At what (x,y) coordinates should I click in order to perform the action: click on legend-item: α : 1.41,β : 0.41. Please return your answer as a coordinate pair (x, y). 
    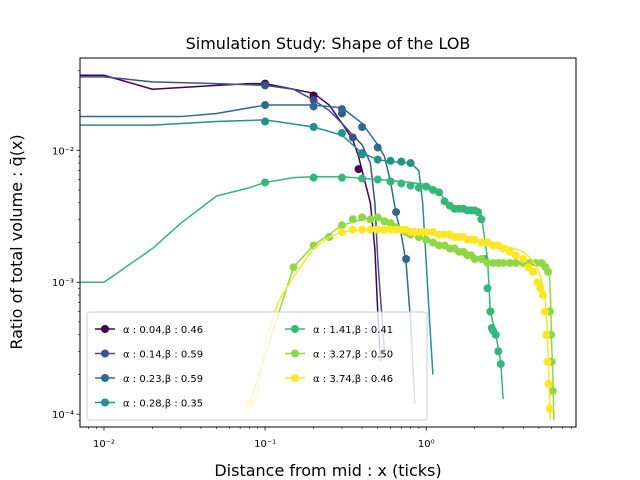
    Looking at the image, I should click on (339, 330).